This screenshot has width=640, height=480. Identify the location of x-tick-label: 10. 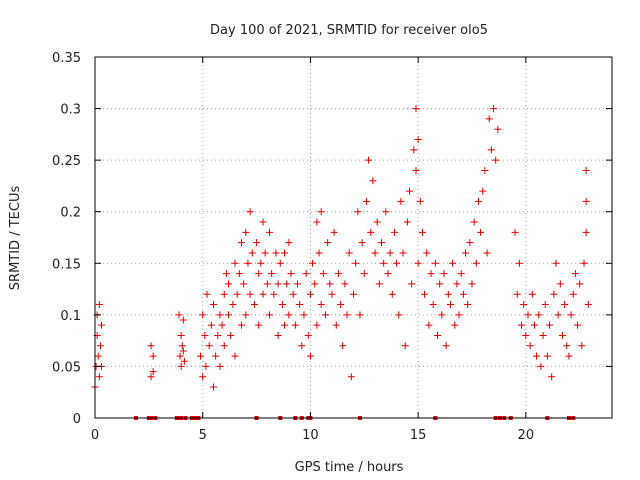
(310, 435).